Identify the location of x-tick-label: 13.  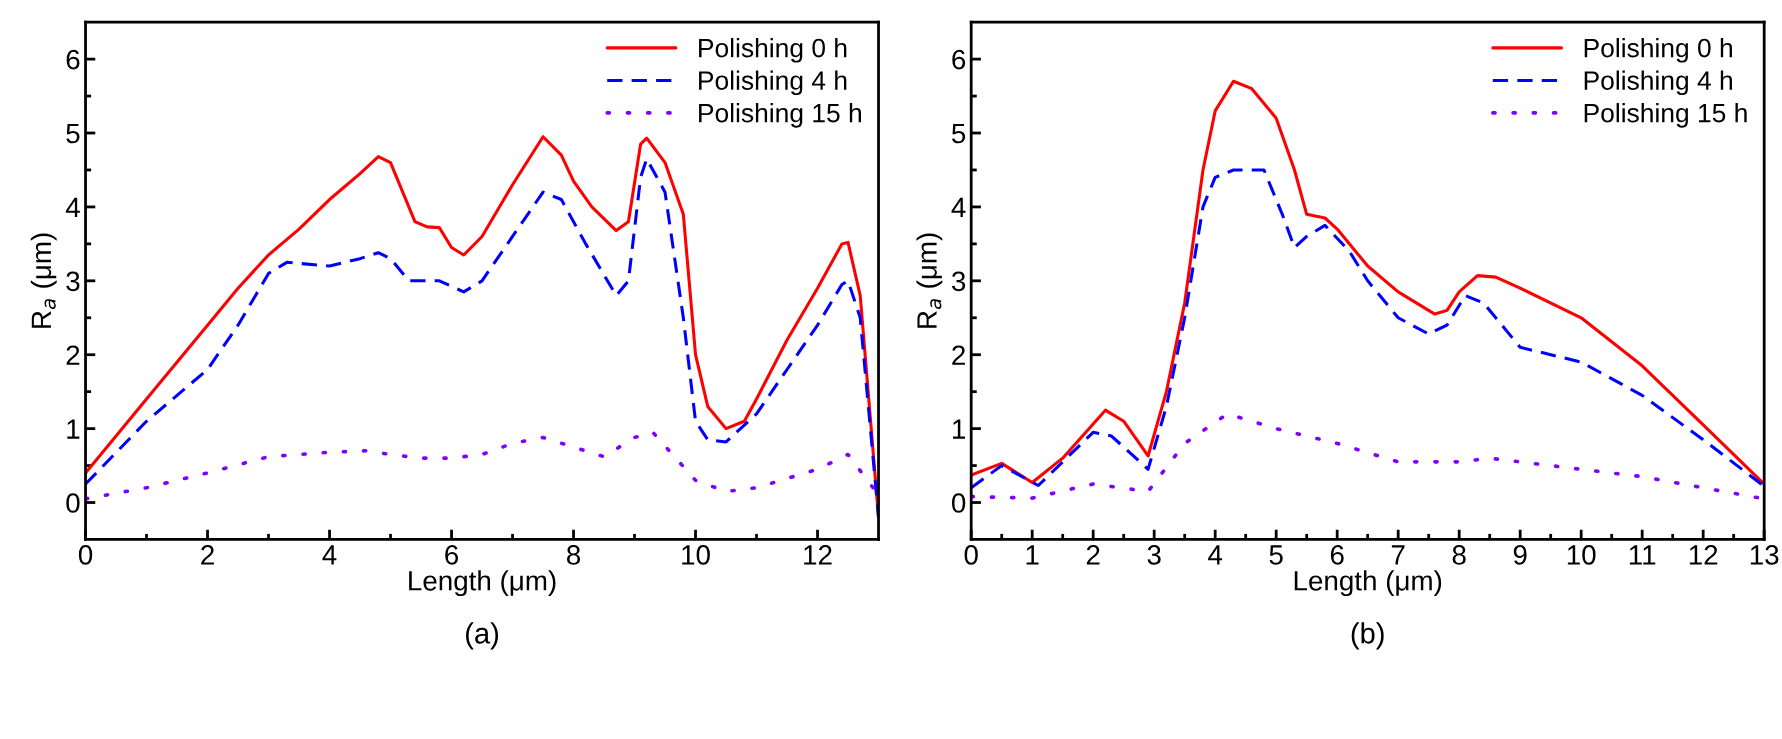
(1764, 555).